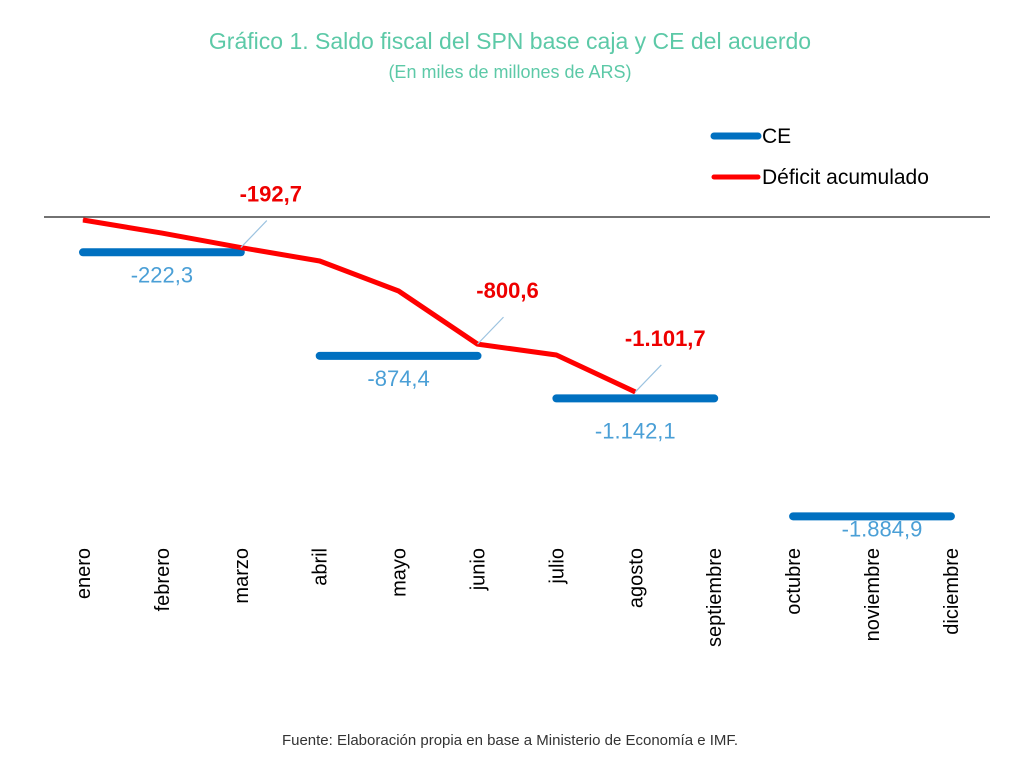 The image size is (1024, 765). What do you see at coordinates (715, 597) in the screenshot?
I see `x-tick-label: septiembre` at bounding box center [715, 597].